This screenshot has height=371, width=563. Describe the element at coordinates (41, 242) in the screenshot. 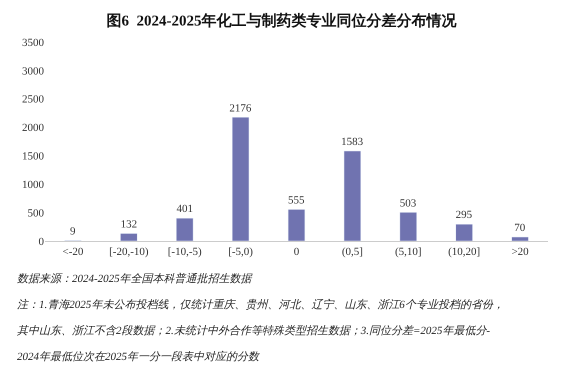

I see `y-tick-label: 0` at that location.